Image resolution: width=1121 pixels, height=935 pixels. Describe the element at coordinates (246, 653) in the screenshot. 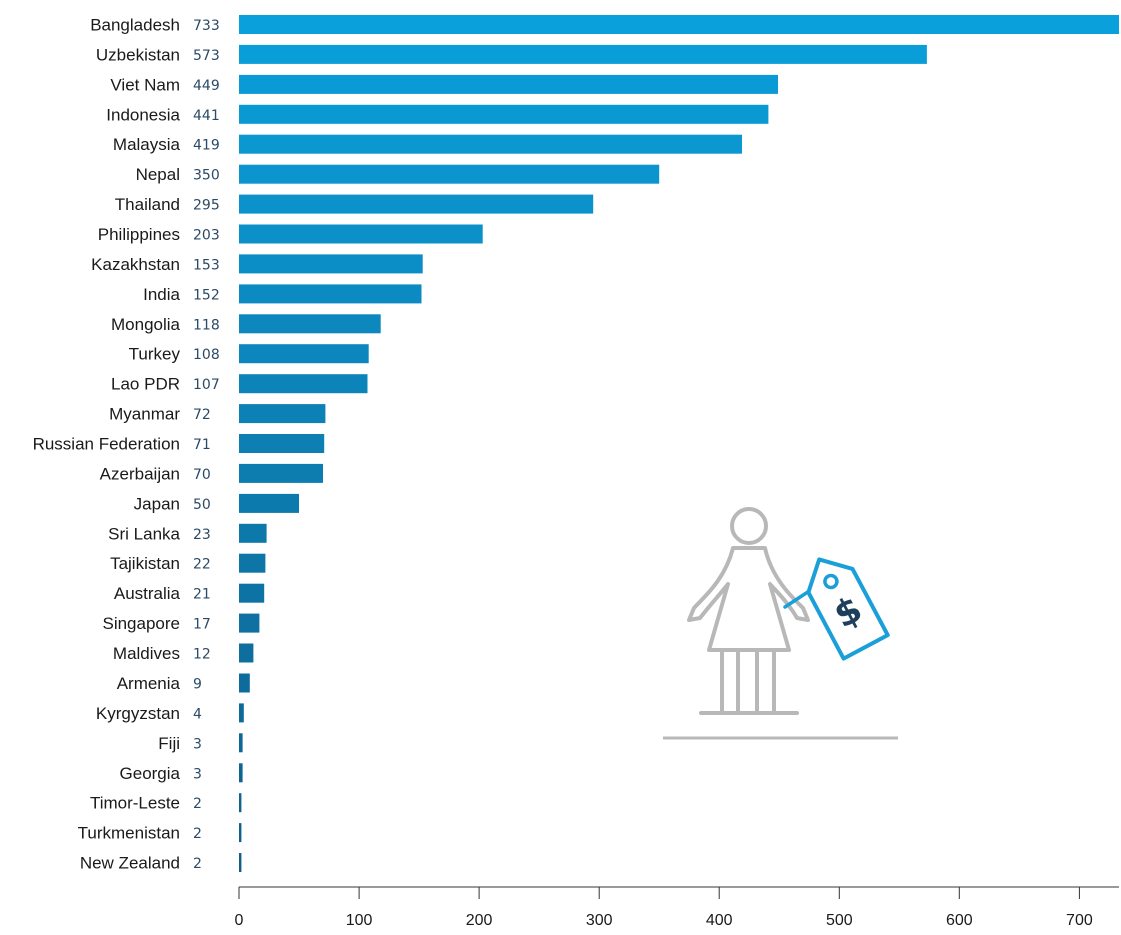

I see `bar-maldives` at that location.